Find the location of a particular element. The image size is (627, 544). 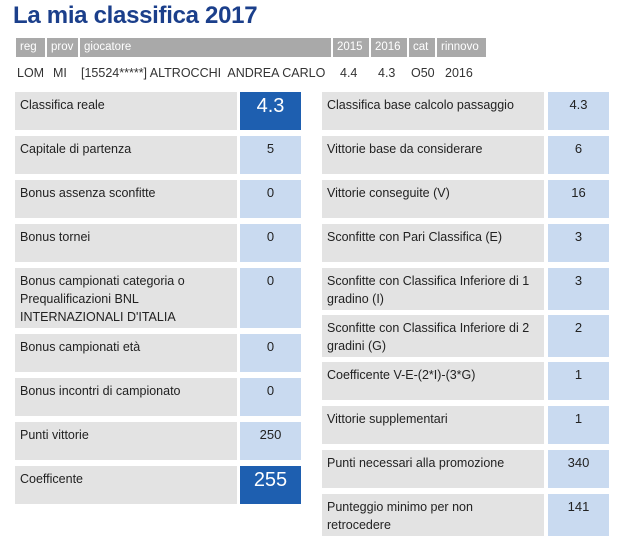

right-label-coefficente-formula: Coefficente V-E-(2*I)-(3*G) is located at coordinates (433, 381).